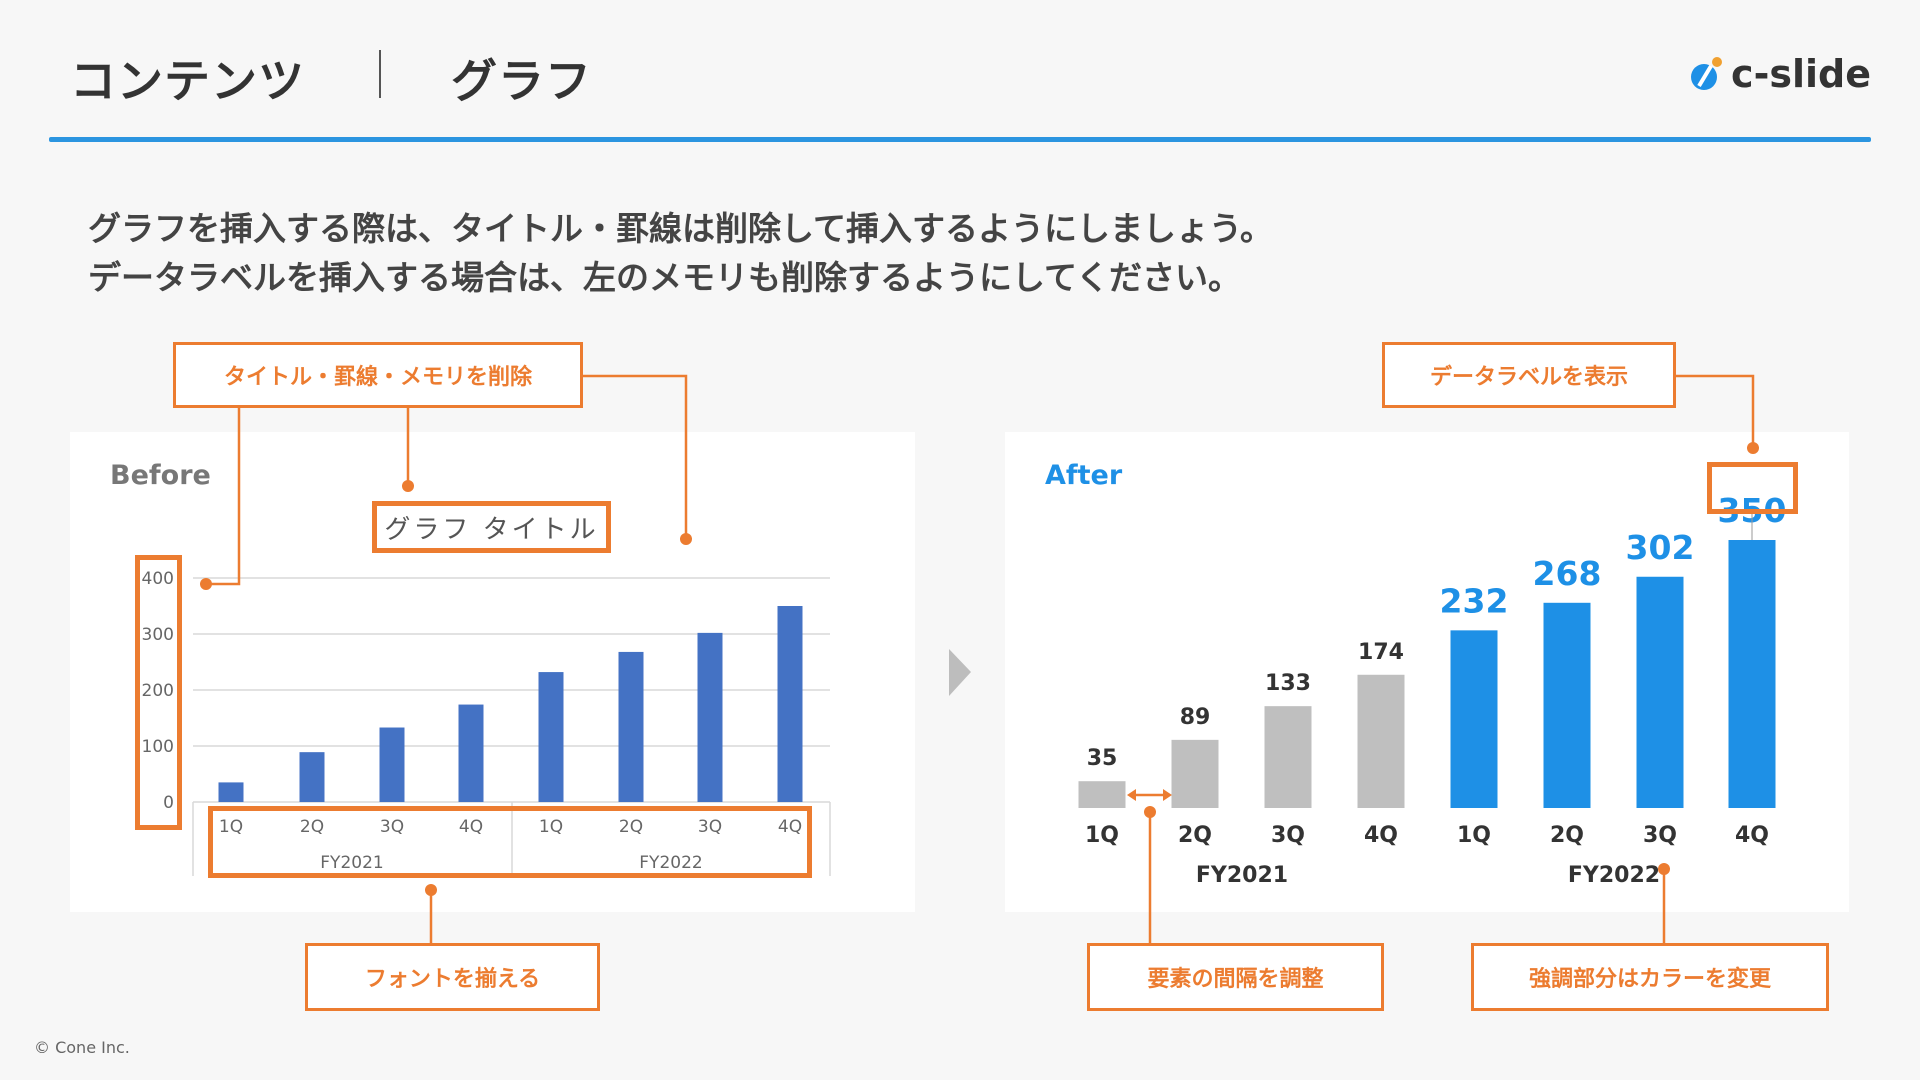 The image size is (1920, 1080). I want to click on section-title: コンテンツ, so click(187, 81).